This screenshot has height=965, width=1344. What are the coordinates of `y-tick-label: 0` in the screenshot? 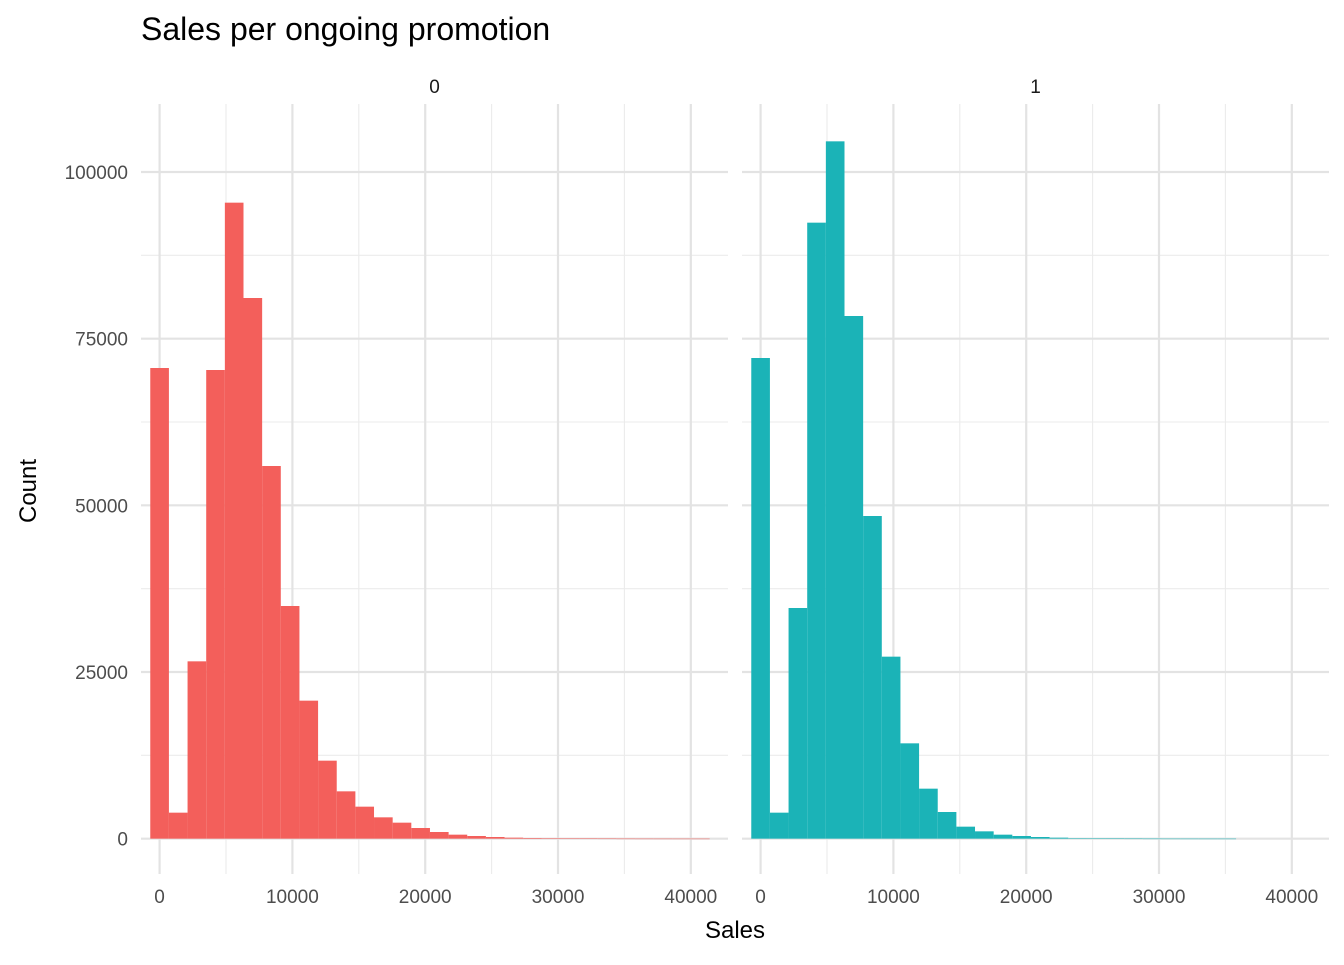 It's located at (122, 840).